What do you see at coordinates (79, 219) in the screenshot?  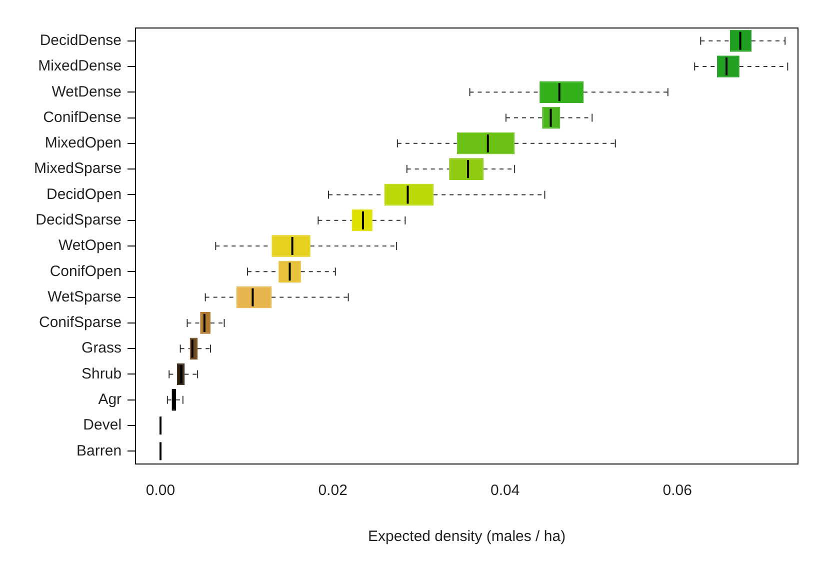 I see `y-tick-label: DecidSparse` at bounding box center [79, 219].